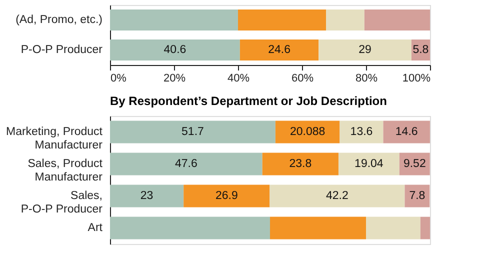 This screenshot has height=270, width=480. What do you see at coordinates (414, 164) in the screenshot?
I see `data-label: 9.52` at bounding box center [414, 164].